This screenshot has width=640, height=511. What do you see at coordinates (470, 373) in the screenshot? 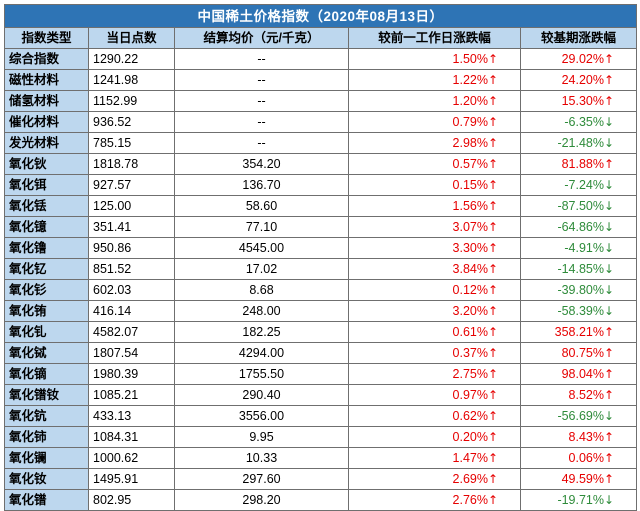
I see `change-value: 2.75%` at bounding box center [470, 373].